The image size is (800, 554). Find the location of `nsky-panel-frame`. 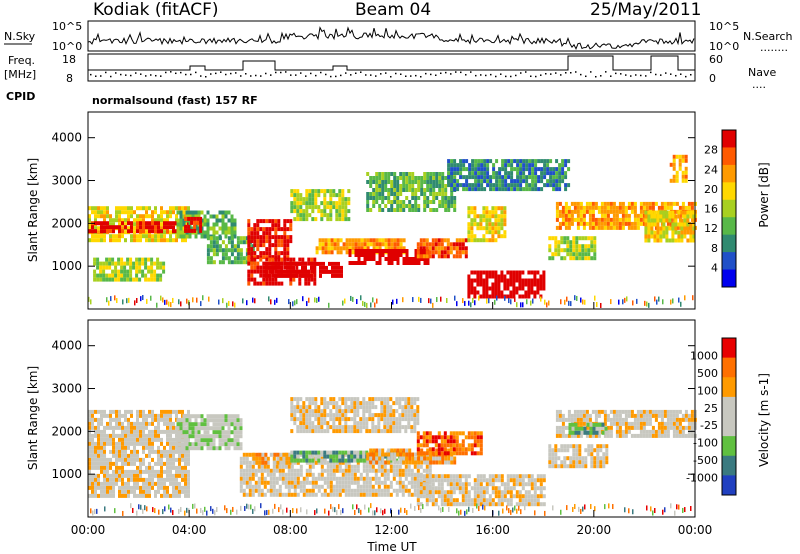

nsky-panel-frame is located at coordinates (391, 36).